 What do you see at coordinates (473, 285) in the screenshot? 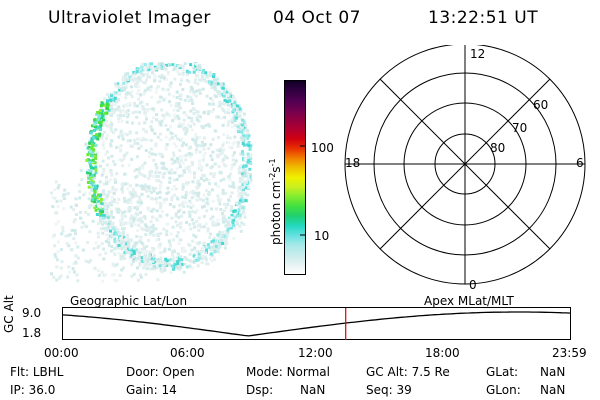
I see `mlt-label-0: 0` at bounding box center [473, 285].